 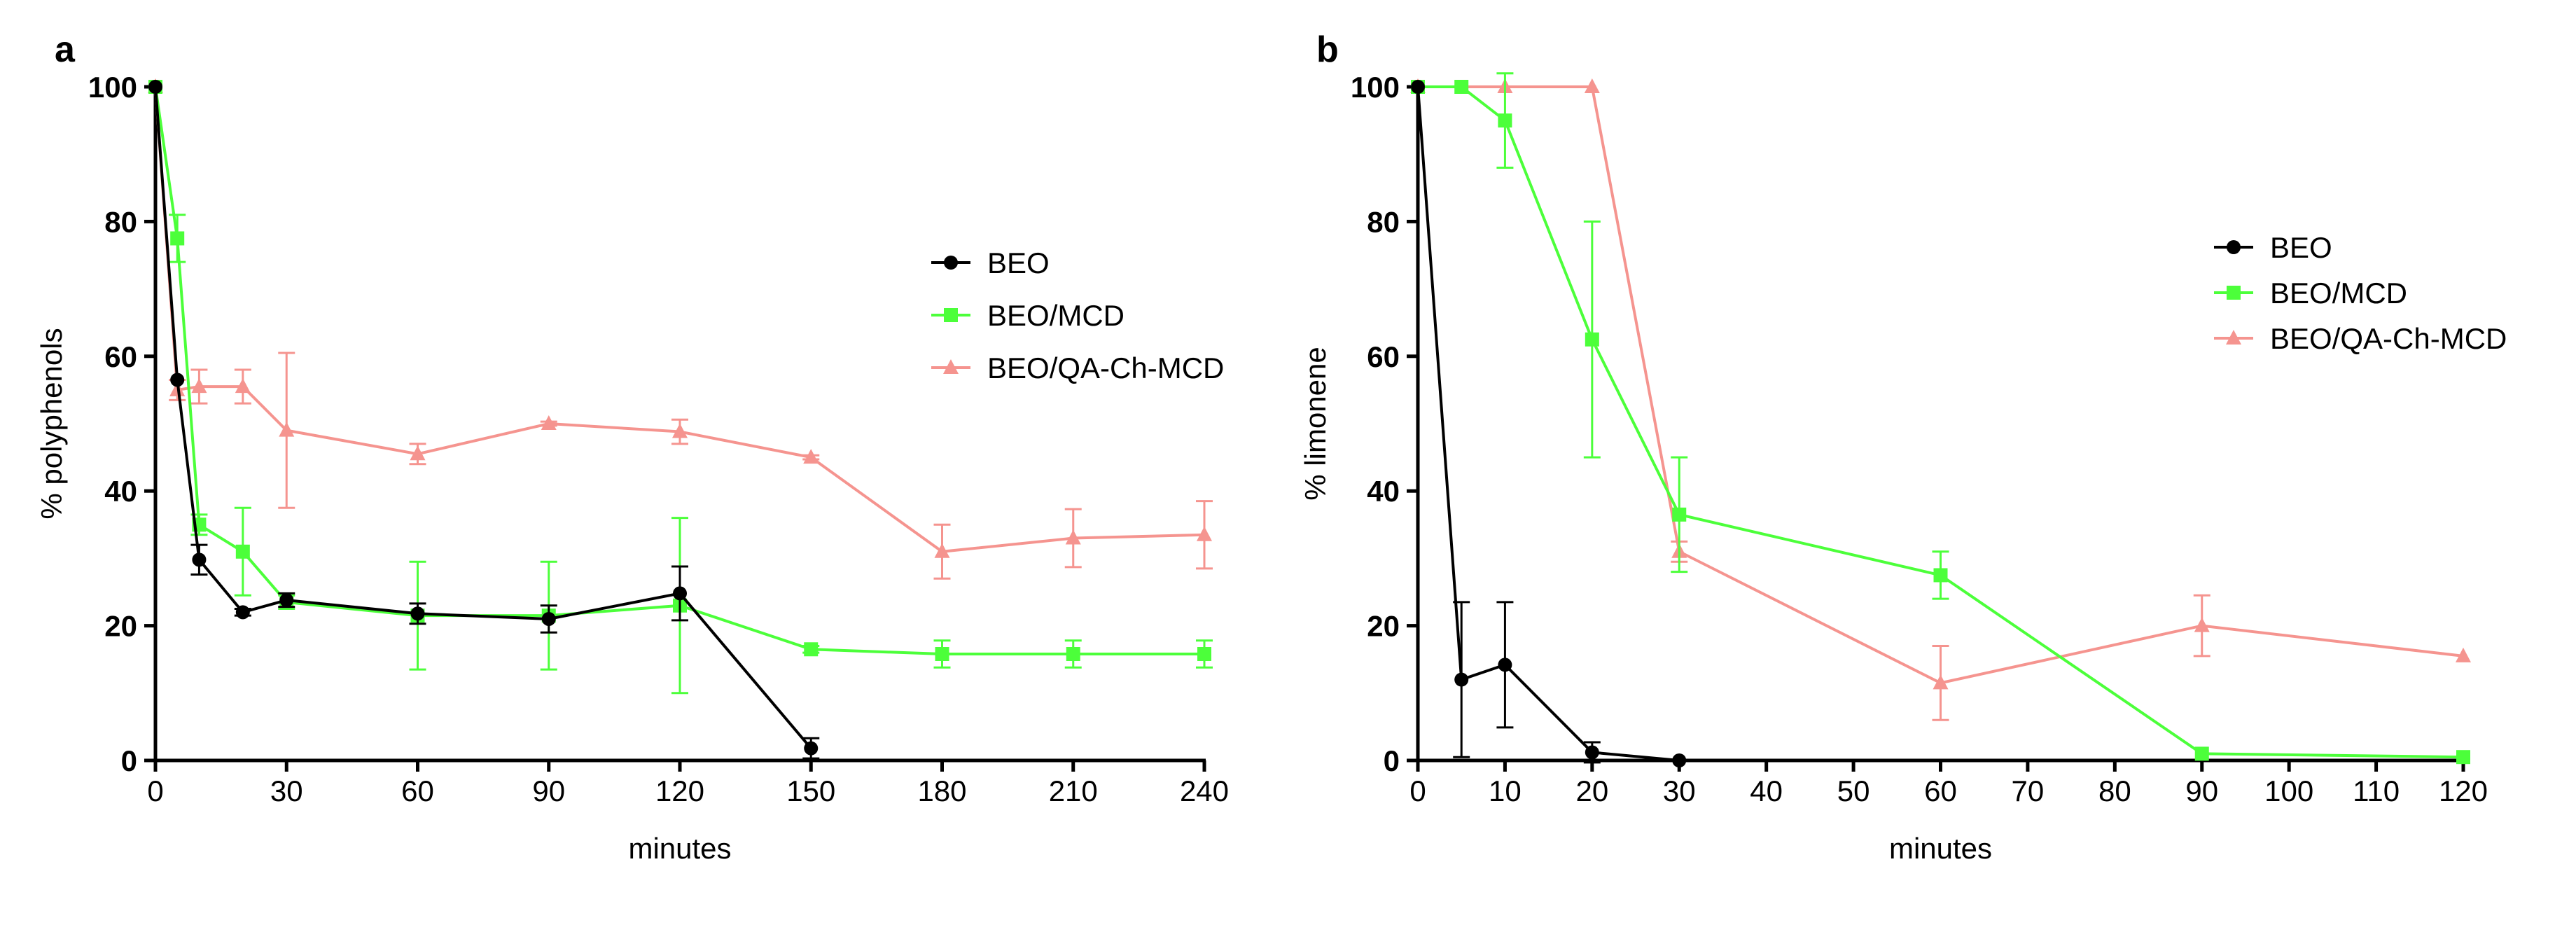 I want to click on x-tick-label: 180, so click(x=941, y=790).